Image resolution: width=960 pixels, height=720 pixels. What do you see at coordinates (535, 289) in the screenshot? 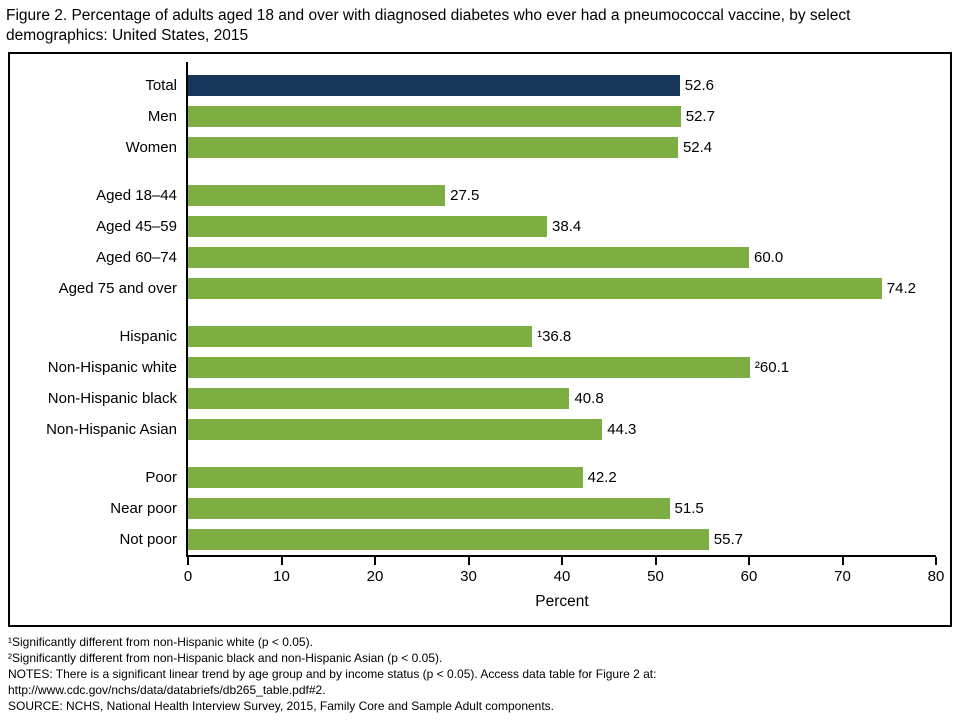
I see `bar-aged-75-over` at bounding box center [535, 289].